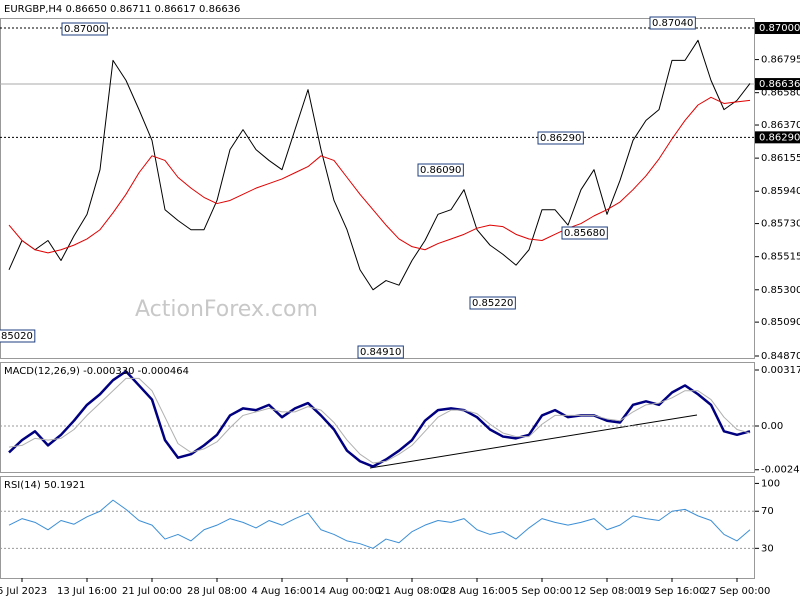 The width and height of the screenshot is (800, 600). I want to click on panel-title: RSI(14) 50.1921, so click(44, 485).